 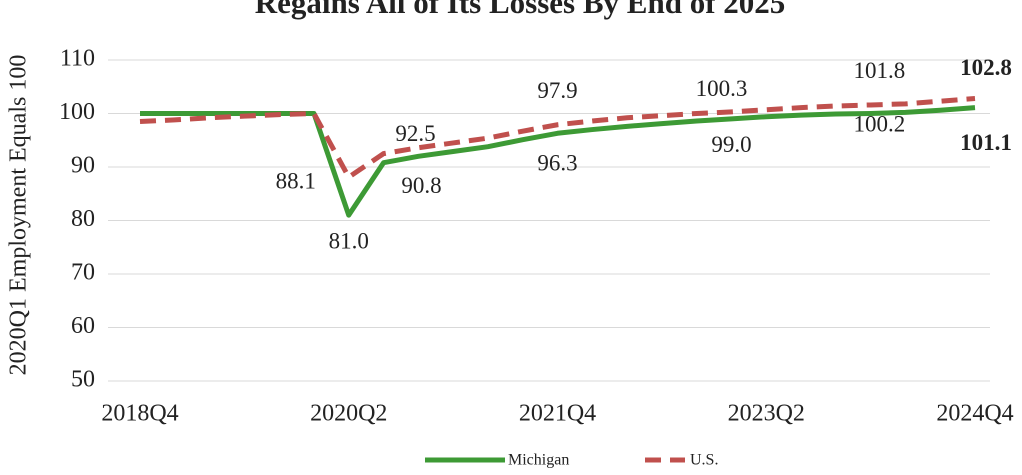 I want to click on legend-label: Michigan, so click(x=538, y=460).